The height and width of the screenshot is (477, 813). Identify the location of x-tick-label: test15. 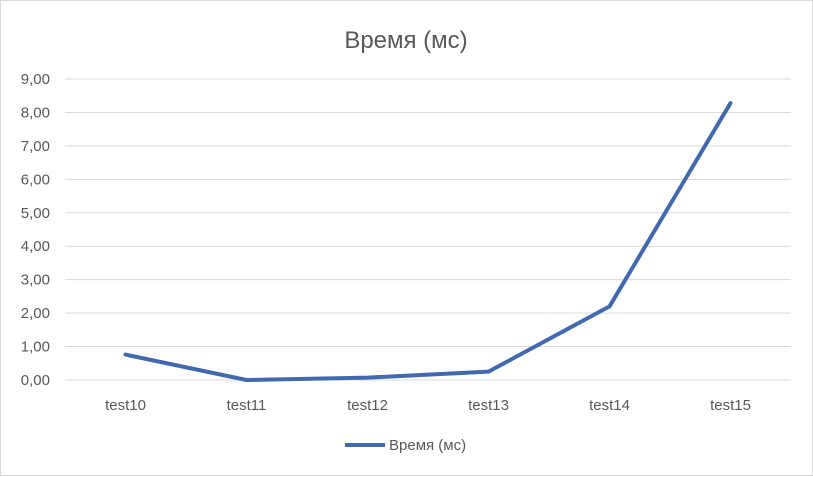
(730, 405).